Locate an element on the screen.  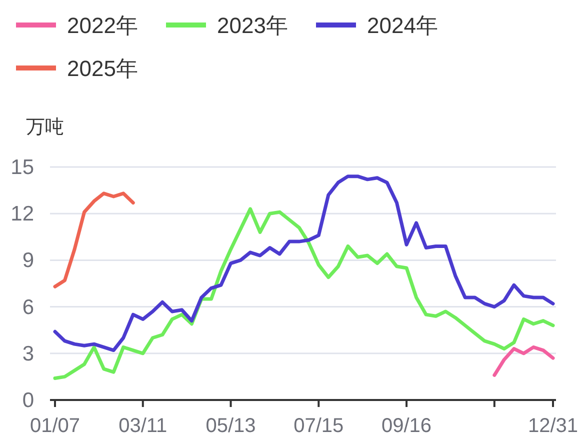
x-tick-label: 03/11 is located at coordinates (143, 426).